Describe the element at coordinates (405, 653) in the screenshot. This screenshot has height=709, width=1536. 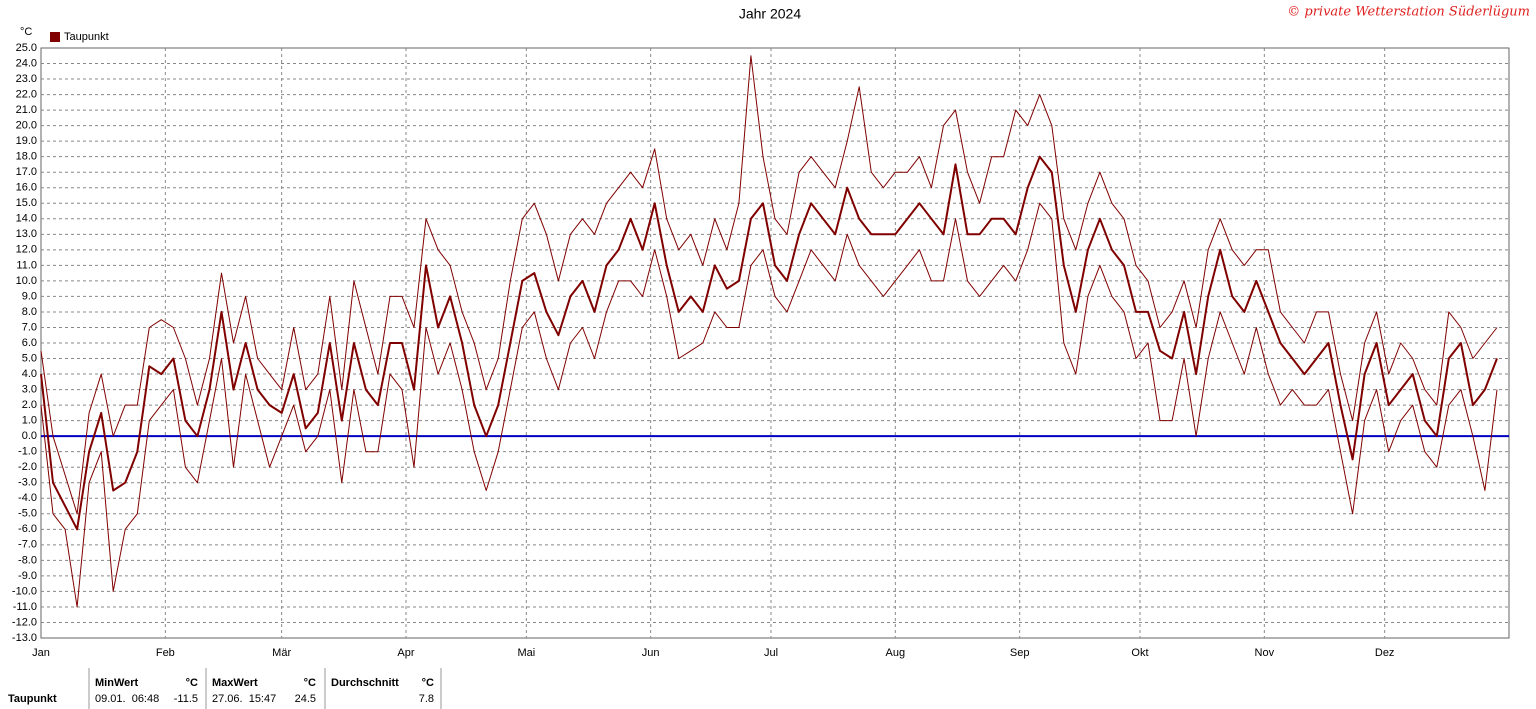
I see `x-tick-label: Apr` at that location.